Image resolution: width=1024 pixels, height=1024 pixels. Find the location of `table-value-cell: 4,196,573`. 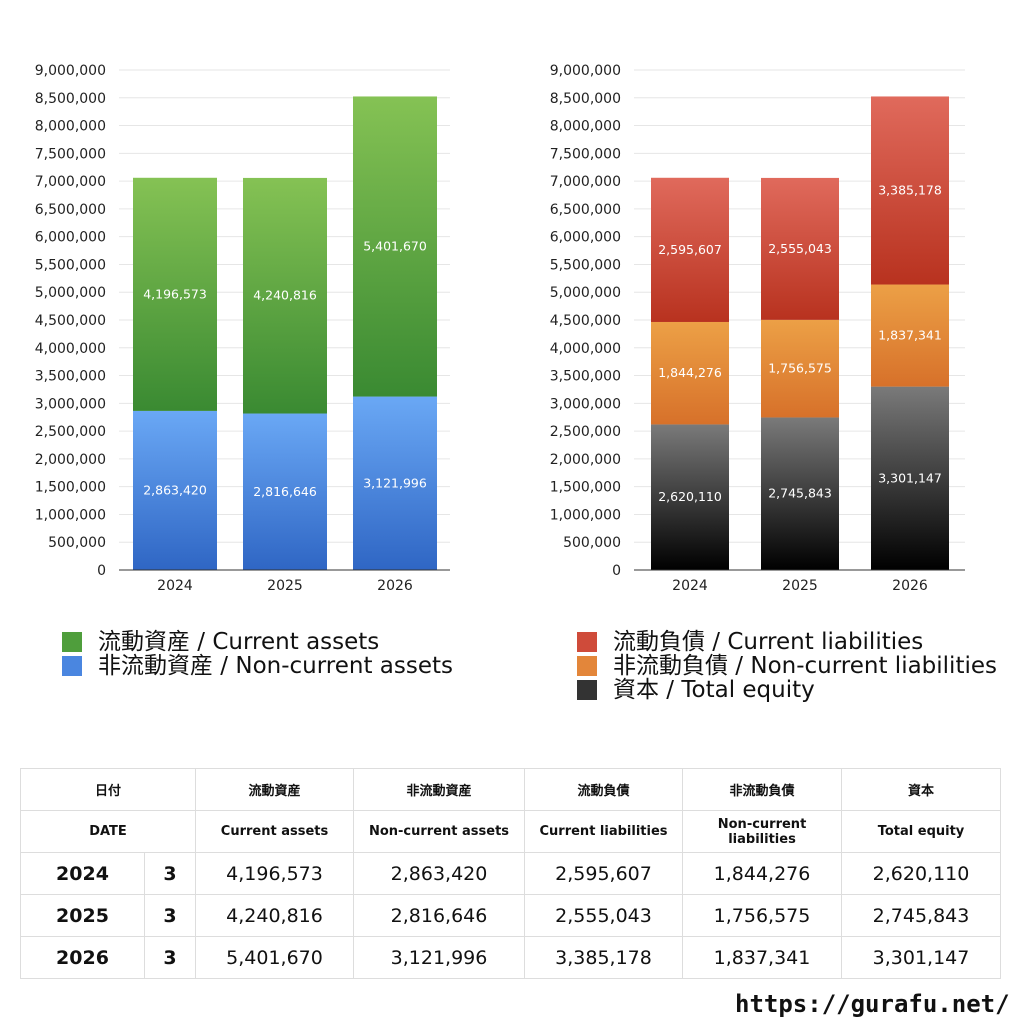

table-value-cell: 4,196,573 is located at coordinates (275, 873).